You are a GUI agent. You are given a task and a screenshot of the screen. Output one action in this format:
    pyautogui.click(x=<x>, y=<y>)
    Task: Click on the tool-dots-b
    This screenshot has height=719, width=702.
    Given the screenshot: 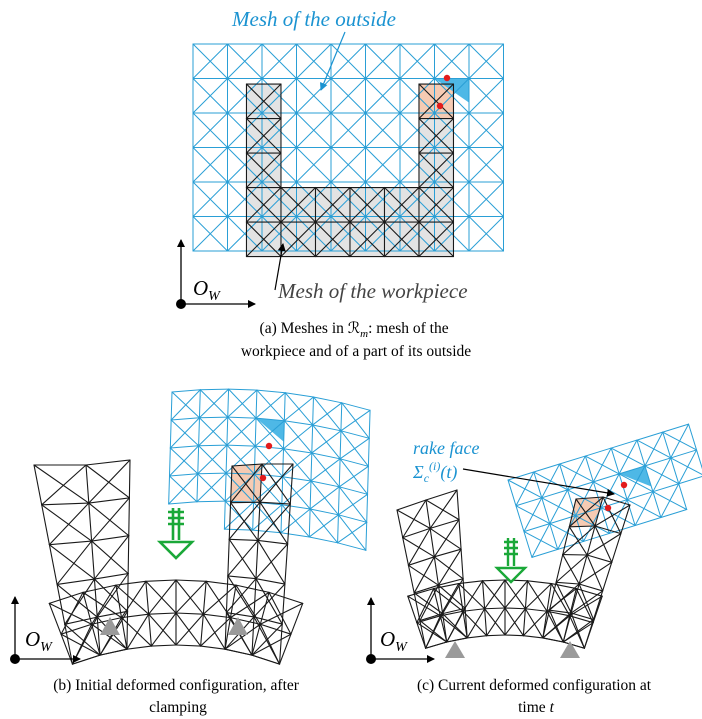 What is the action you would take?
    pyautogui.click(x=266, y=462)
    